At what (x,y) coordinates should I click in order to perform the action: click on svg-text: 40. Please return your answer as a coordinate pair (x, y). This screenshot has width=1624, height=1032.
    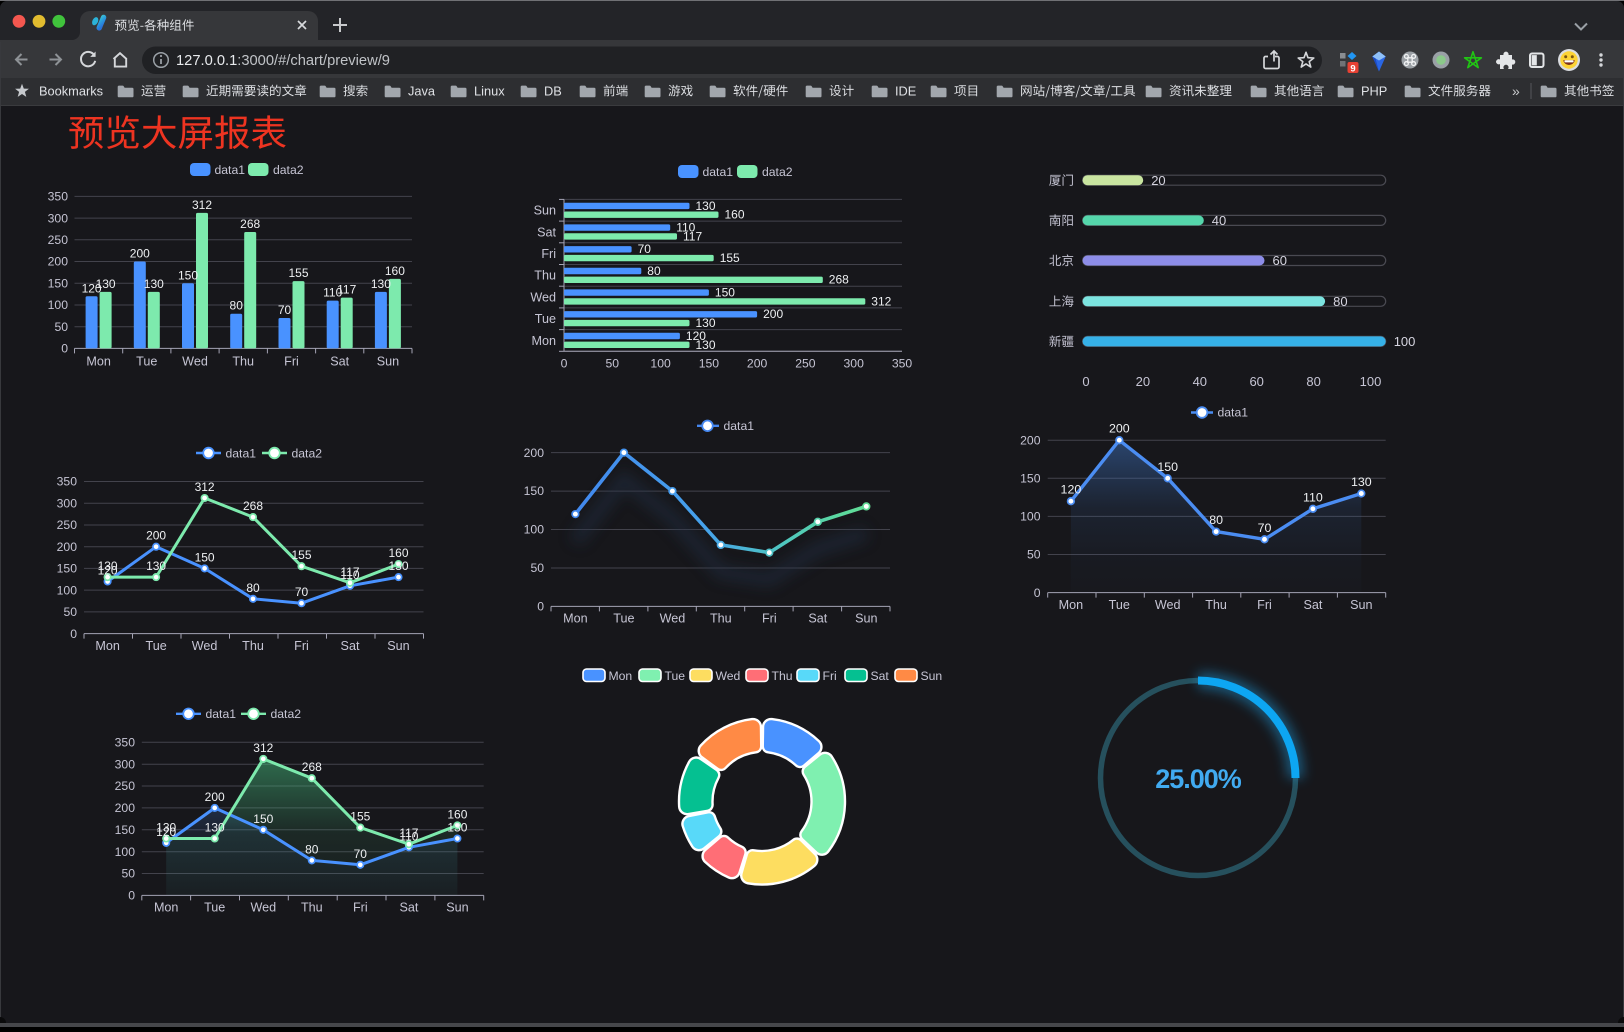
    Looking at the image, I should click on (1219, 220).